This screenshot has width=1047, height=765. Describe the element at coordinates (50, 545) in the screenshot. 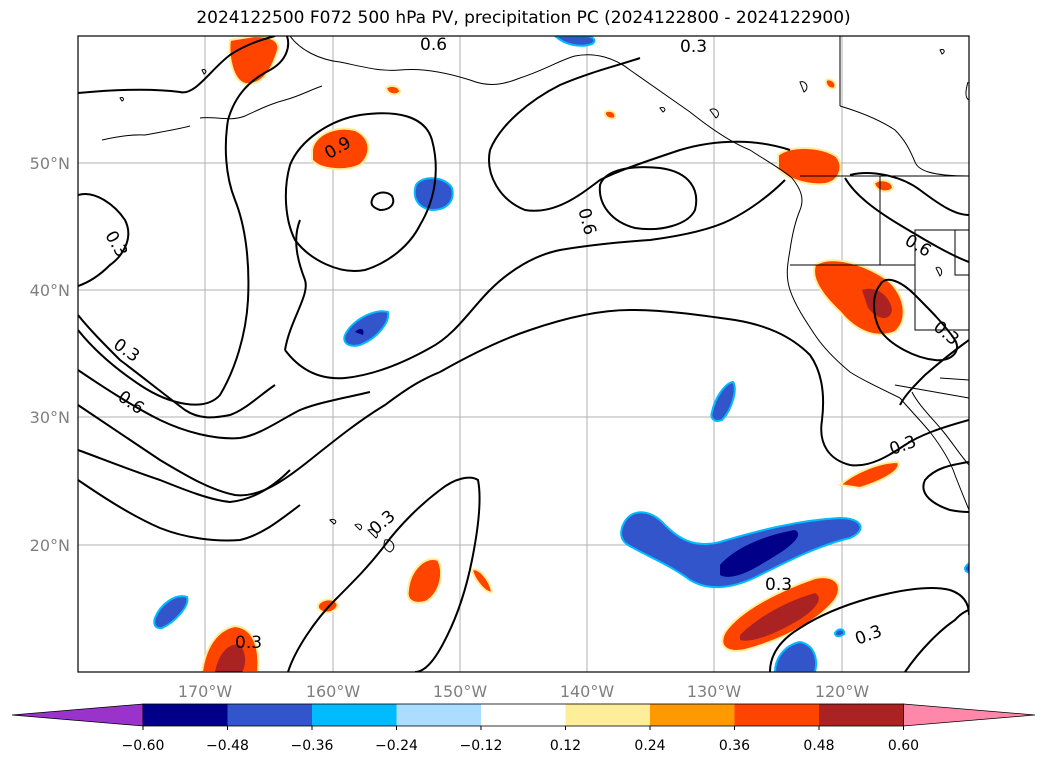

I see `lat-label-20n: 20°N` at that location.